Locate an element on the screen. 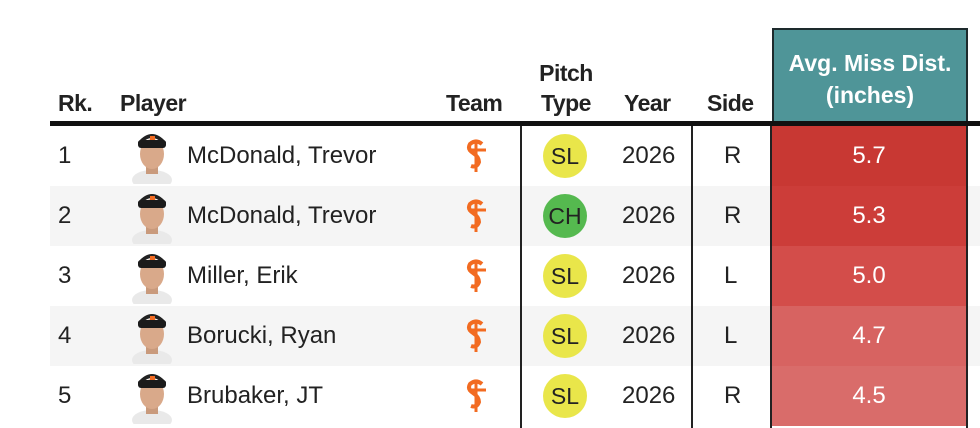 This screenshot has width=980, height=428. player-name: Brubaker, JT is located at coordinates (255, 395).